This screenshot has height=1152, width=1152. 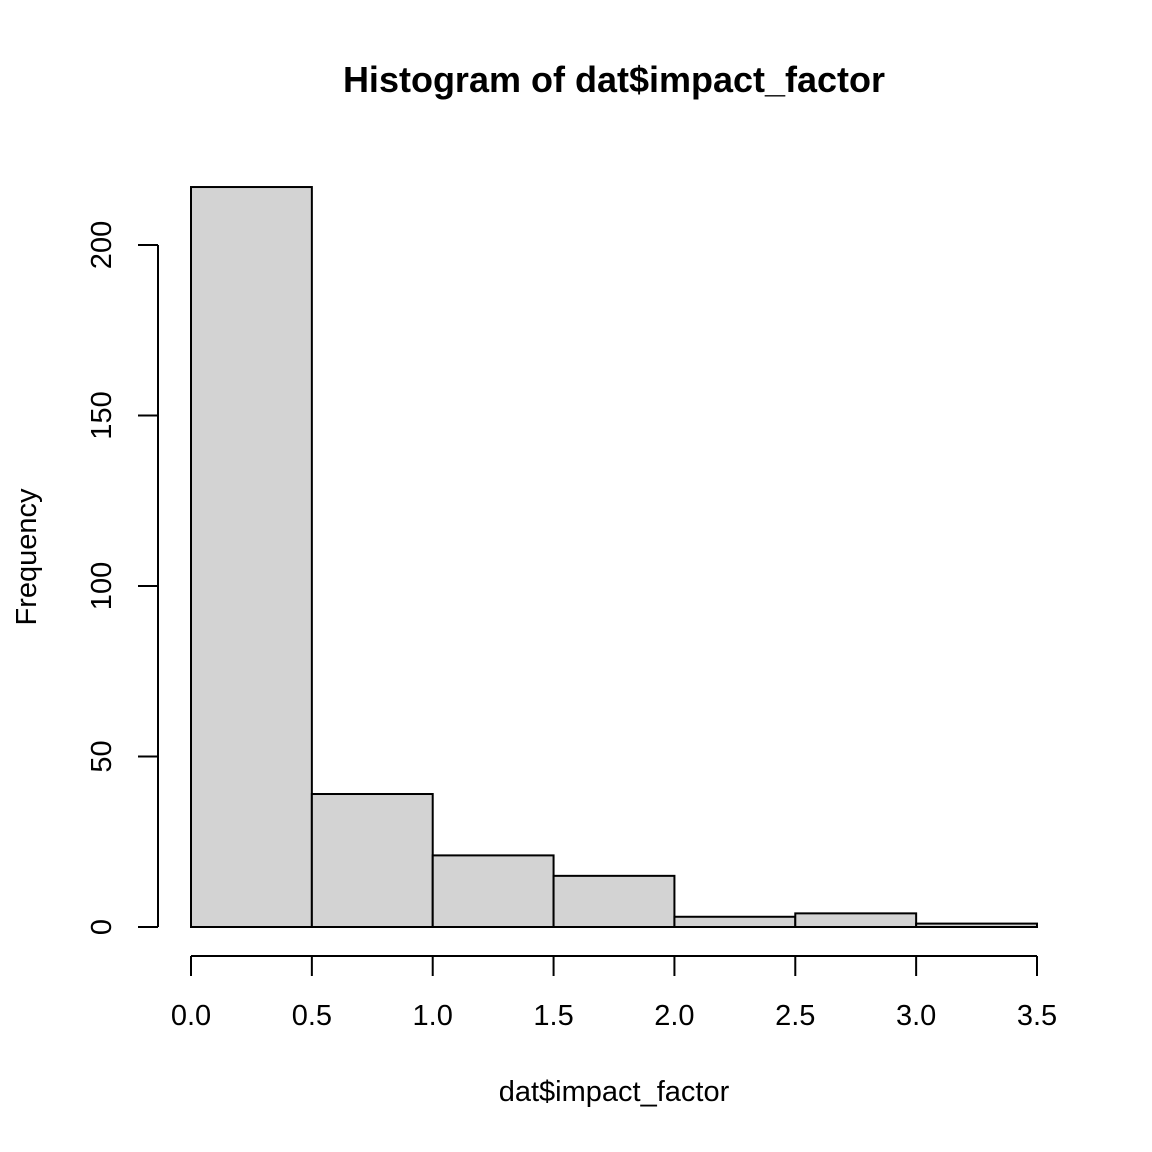 I want to click on x-tick-label-6: 3.0, so click(x=916, y=1016).